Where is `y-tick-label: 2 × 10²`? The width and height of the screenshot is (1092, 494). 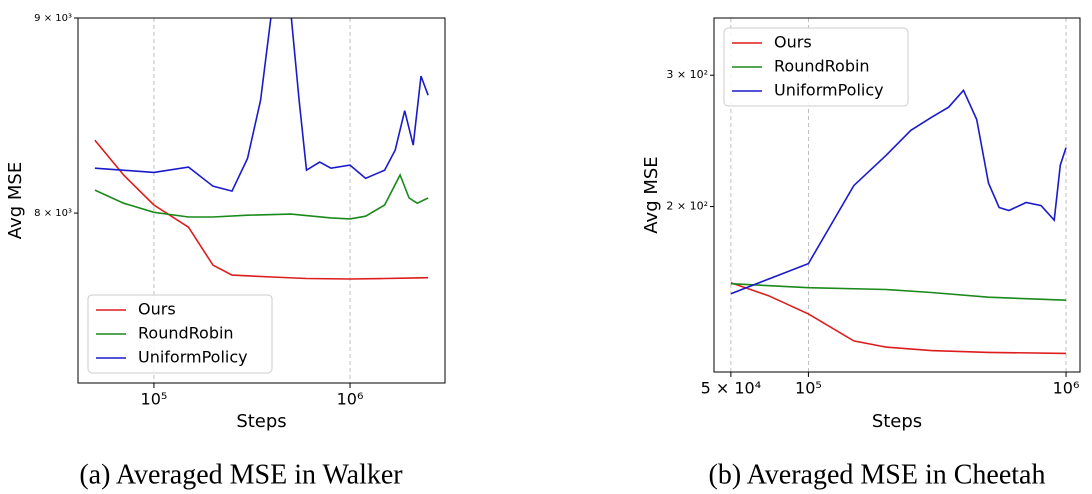 y-tick-label: 2 × 10² is located at coordinates (687, 206).